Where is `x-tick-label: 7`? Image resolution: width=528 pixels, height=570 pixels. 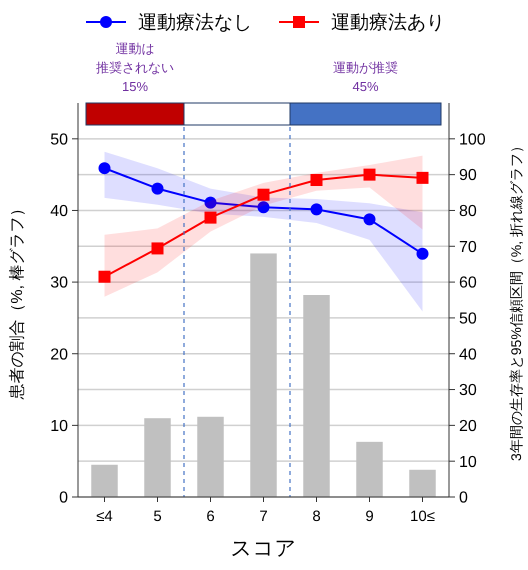
x-tick-label: 7 is located at coordinates (263, 516).